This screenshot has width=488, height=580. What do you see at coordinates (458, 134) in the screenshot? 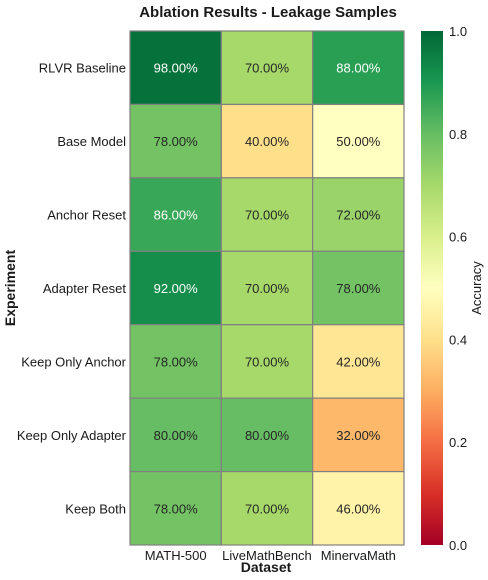
I see `colorbar-tick-label: 0.8` at bounding box center [458, 134].